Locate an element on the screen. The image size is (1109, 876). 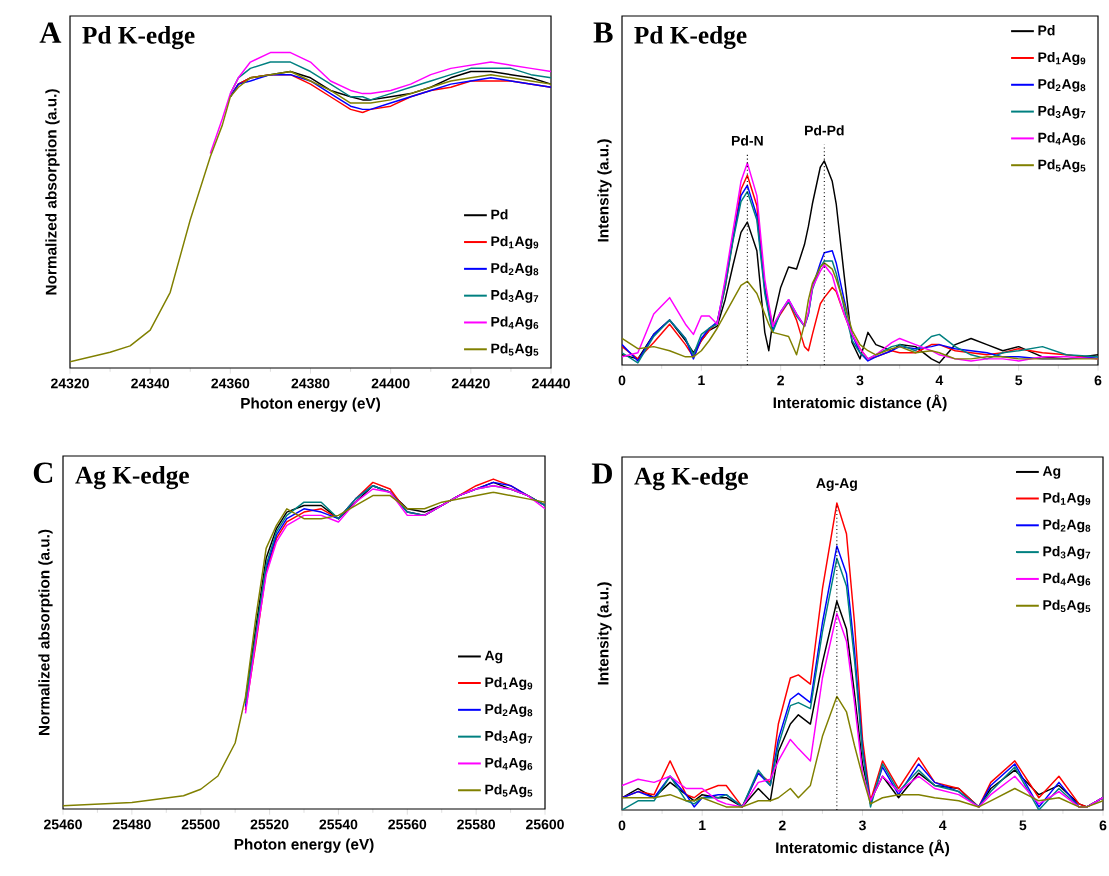
x-tick-label: 24360 is located at coordinates (230, 383).